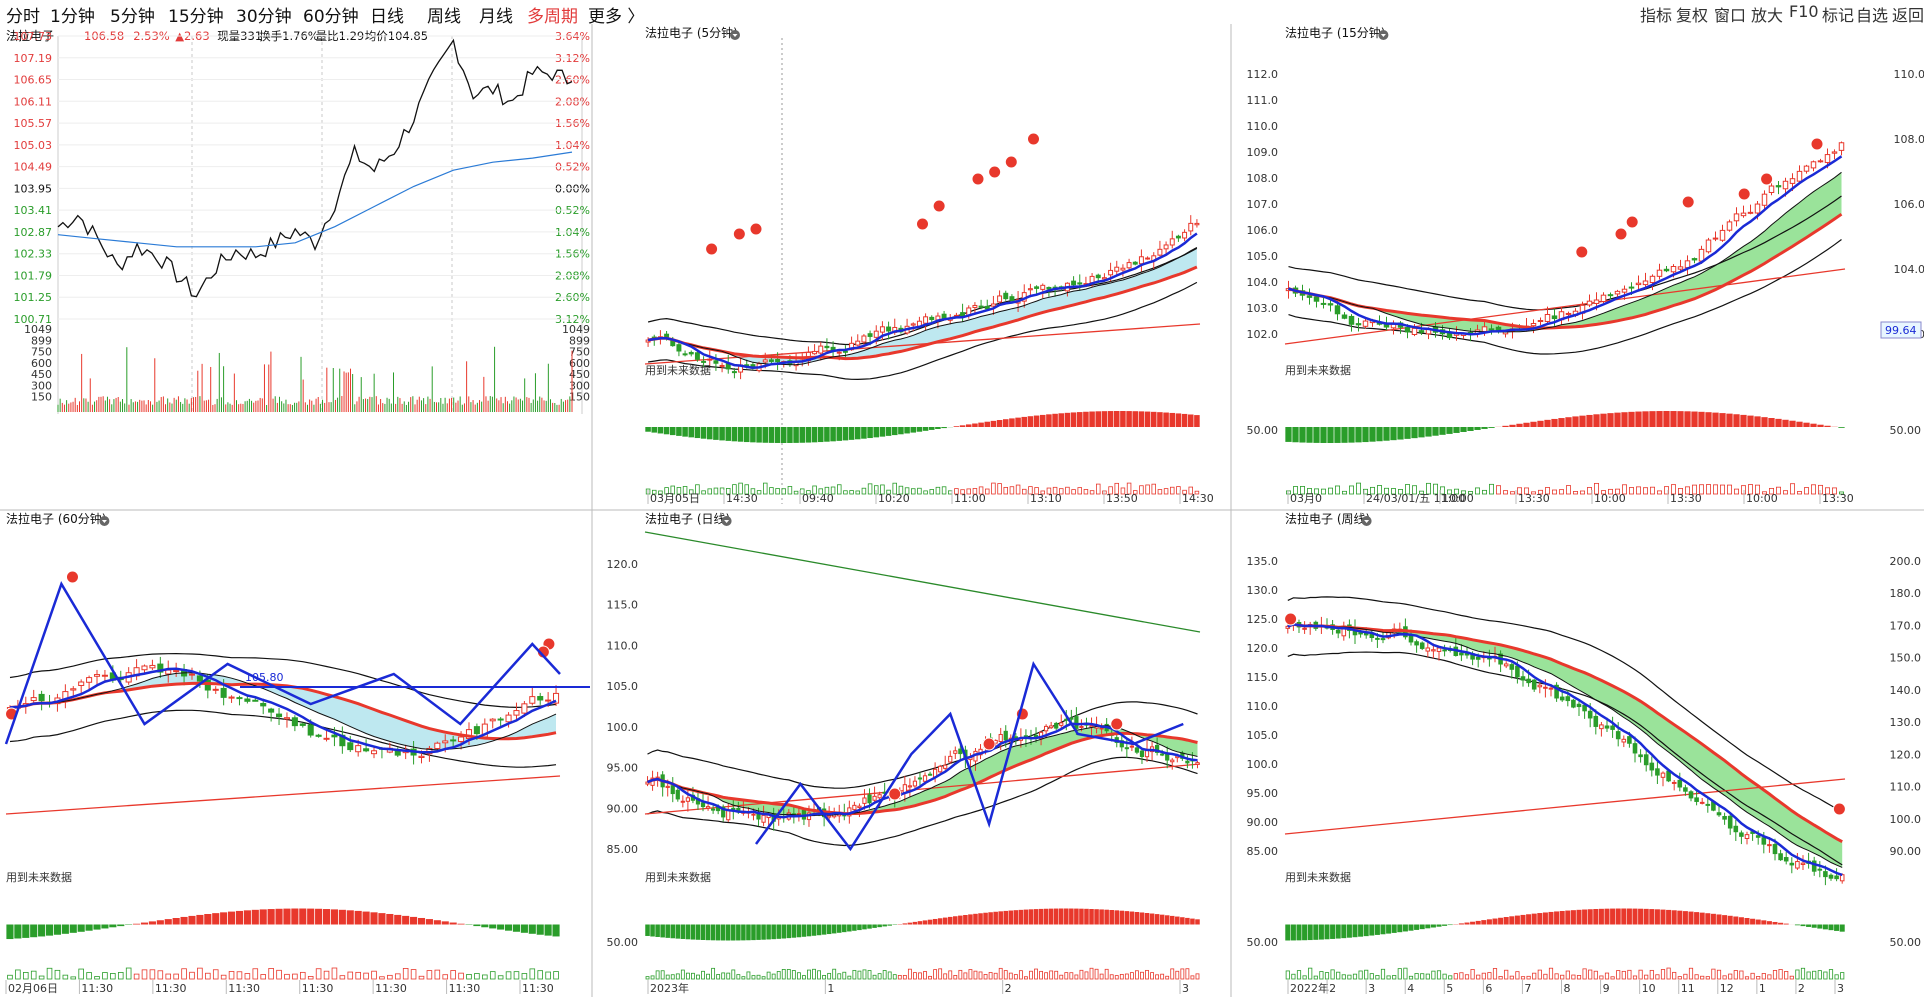 The width and height of the screenshot is (1924, 997). What do you see at coordinates (678, 877) in the screenshot?
I see `day-note: 用到未来数据` at bounding box center [678, 877].